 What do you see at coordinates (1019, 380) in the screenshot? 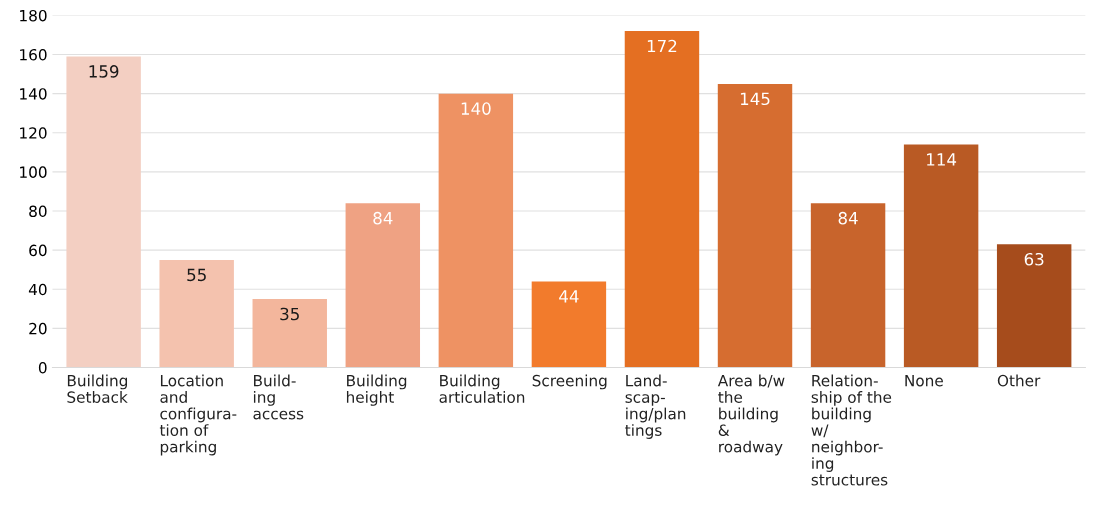
I see `x-tick-label: Other` at bounding box center [1019, 380].